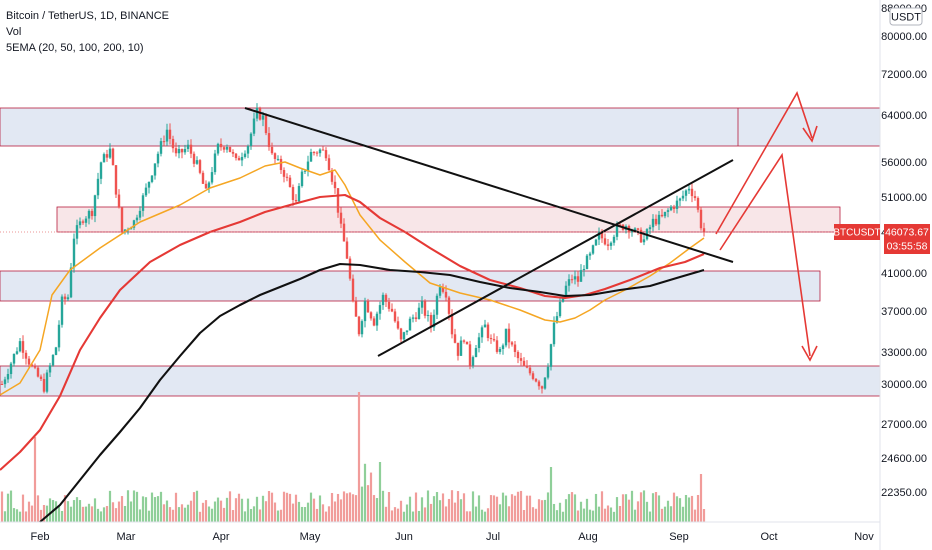 The image size is (932, 550). What do you see at coordinates (864, 537) in the screenshot?
I see `time-tick-label: Nov` at bounding box center [864, 537].